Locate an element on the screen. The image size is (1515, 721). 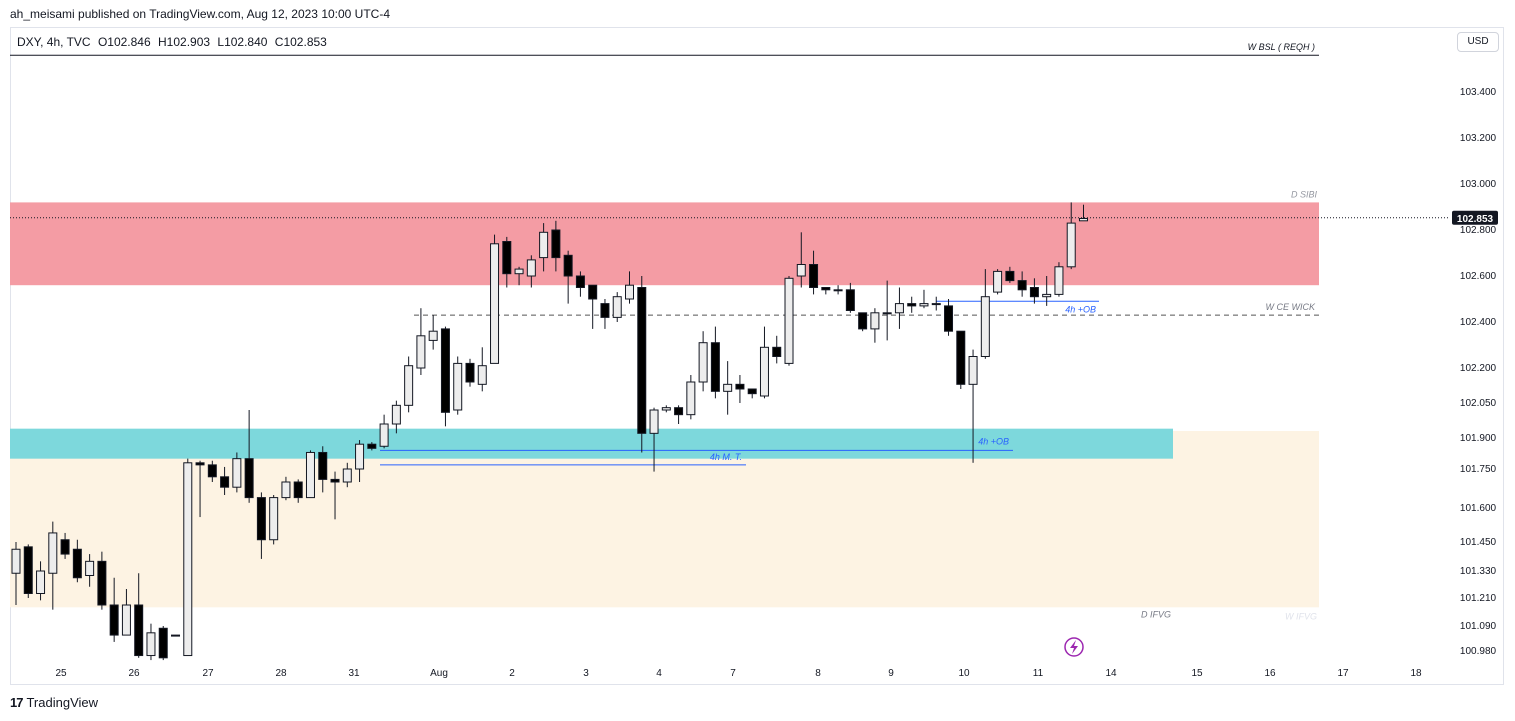
time-tick-label: 3 is located at coordinates (586, 673).